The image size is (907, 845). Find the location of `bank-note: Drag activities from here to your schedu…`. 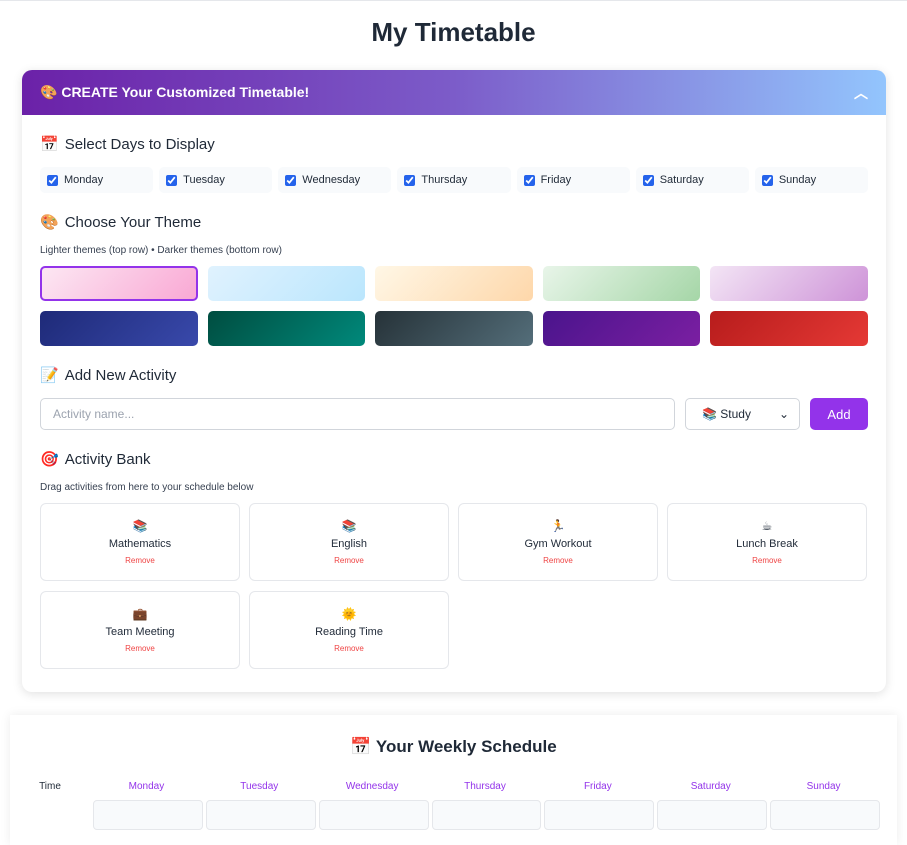

bank-note: Drag activities from here to your schedu… is located at coordinates (147, 487).